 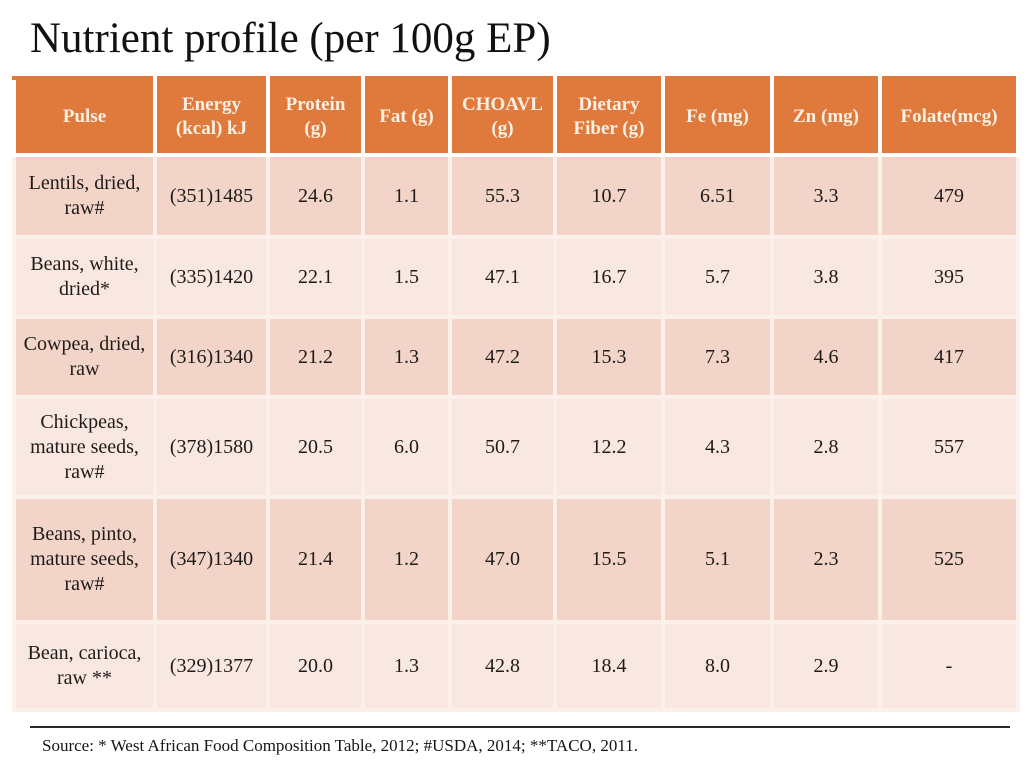 I want to click on value-cell: 4.6, so click(x=826, y=357).